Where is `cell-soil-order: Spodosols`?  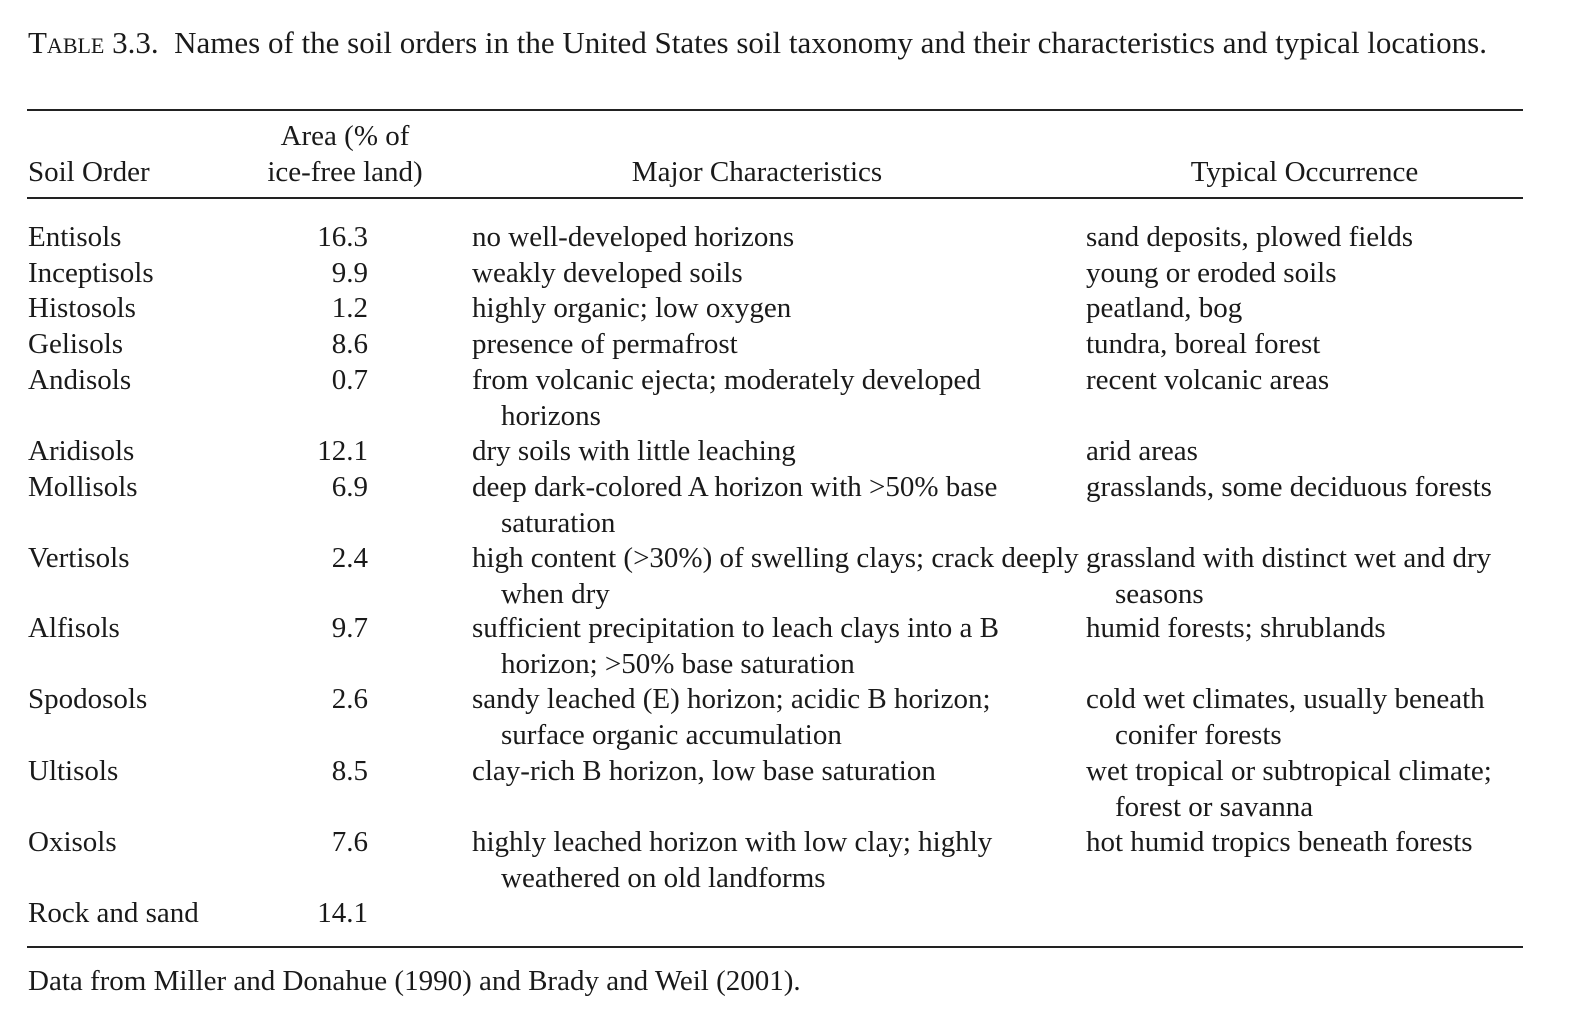
cell-soil-order: Spodosols is located at coordinates (88, 699).